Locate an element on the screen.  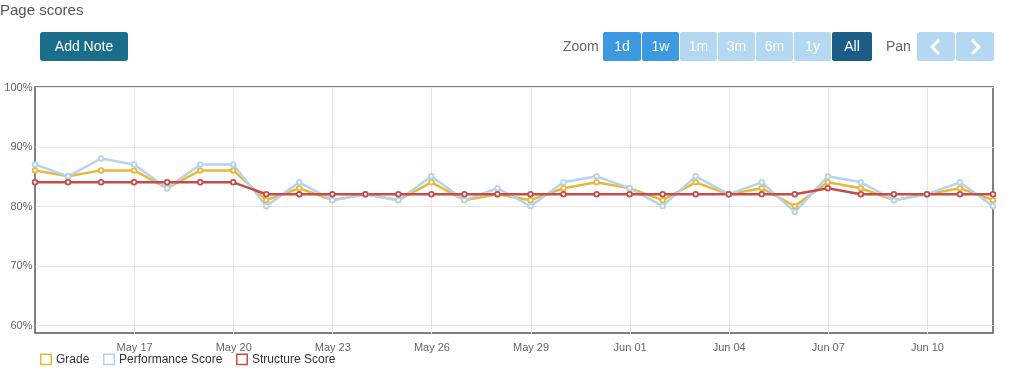
x-tick-label: Jun 01 is located at coordinates (630, 346).